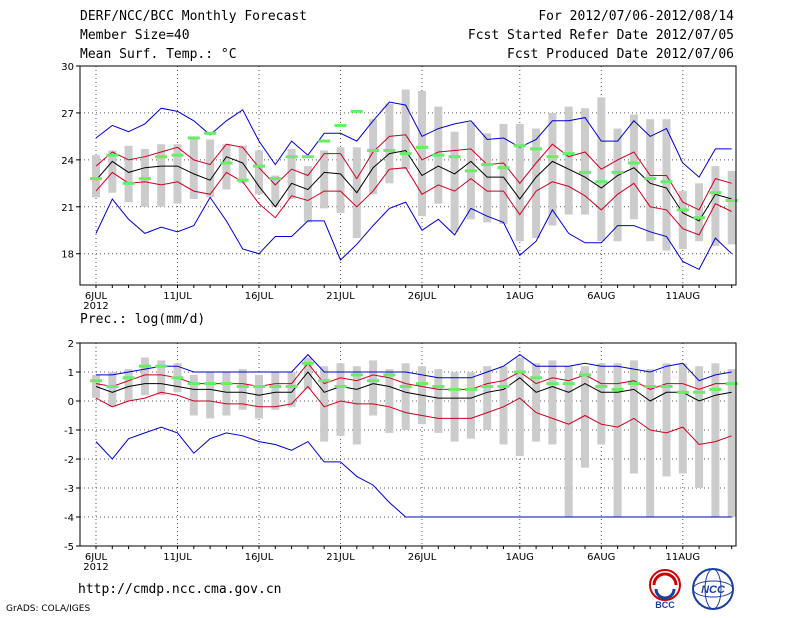  I want to click on p1-ytick-label: 21, so click(67, 208).